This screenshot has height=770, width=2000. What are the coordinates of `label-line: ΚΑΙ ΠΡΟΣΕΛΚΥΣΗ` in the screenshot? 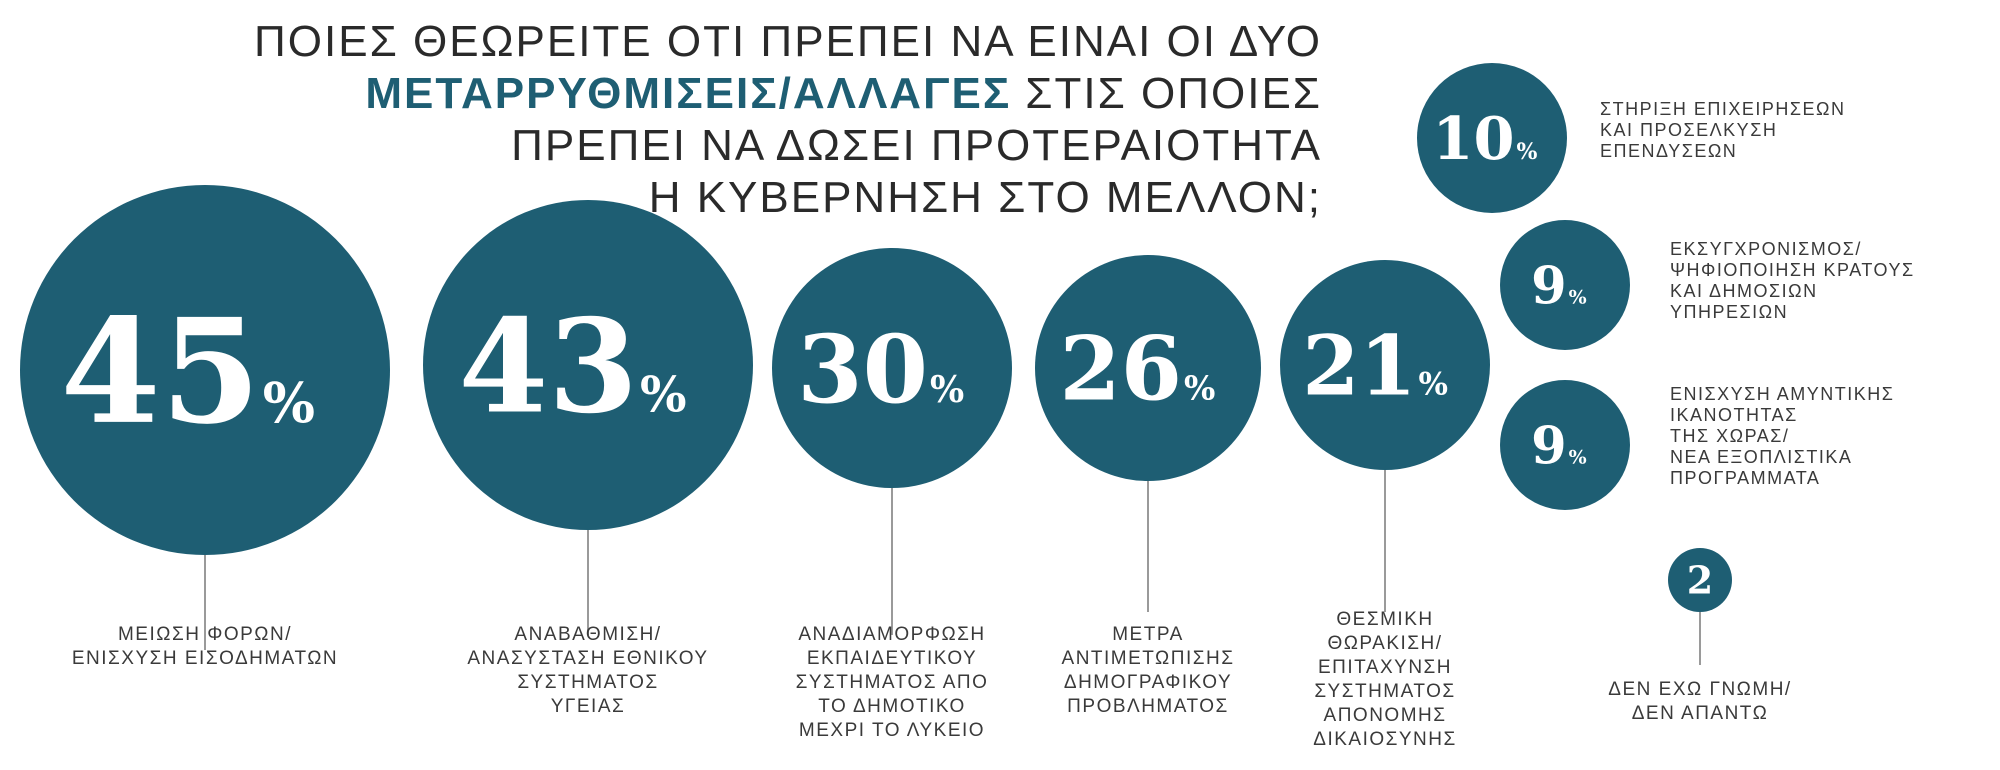 It's located at (1688, 130).